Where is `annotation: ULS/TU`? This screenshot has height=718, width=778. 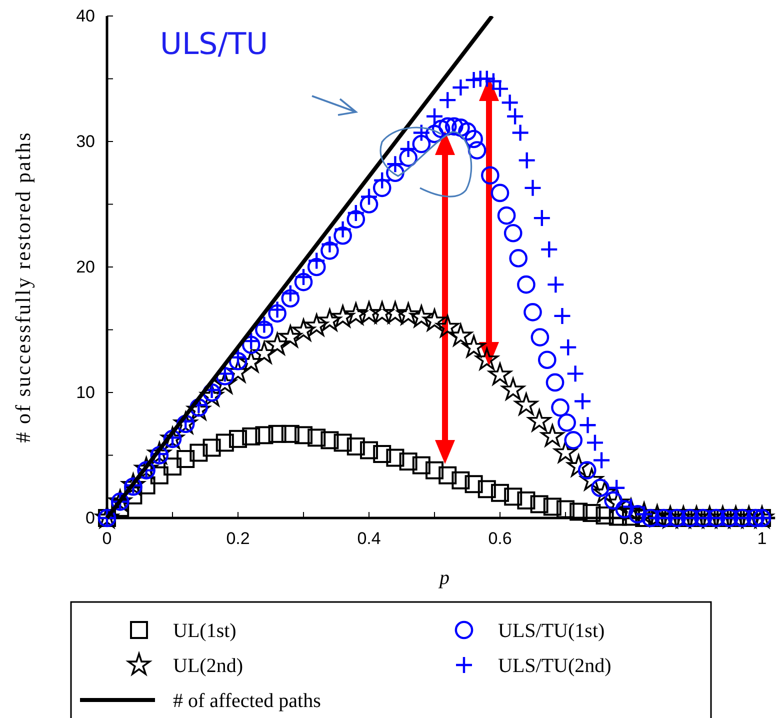
annotation: ULS/TU is located at coordinates (214, 44).